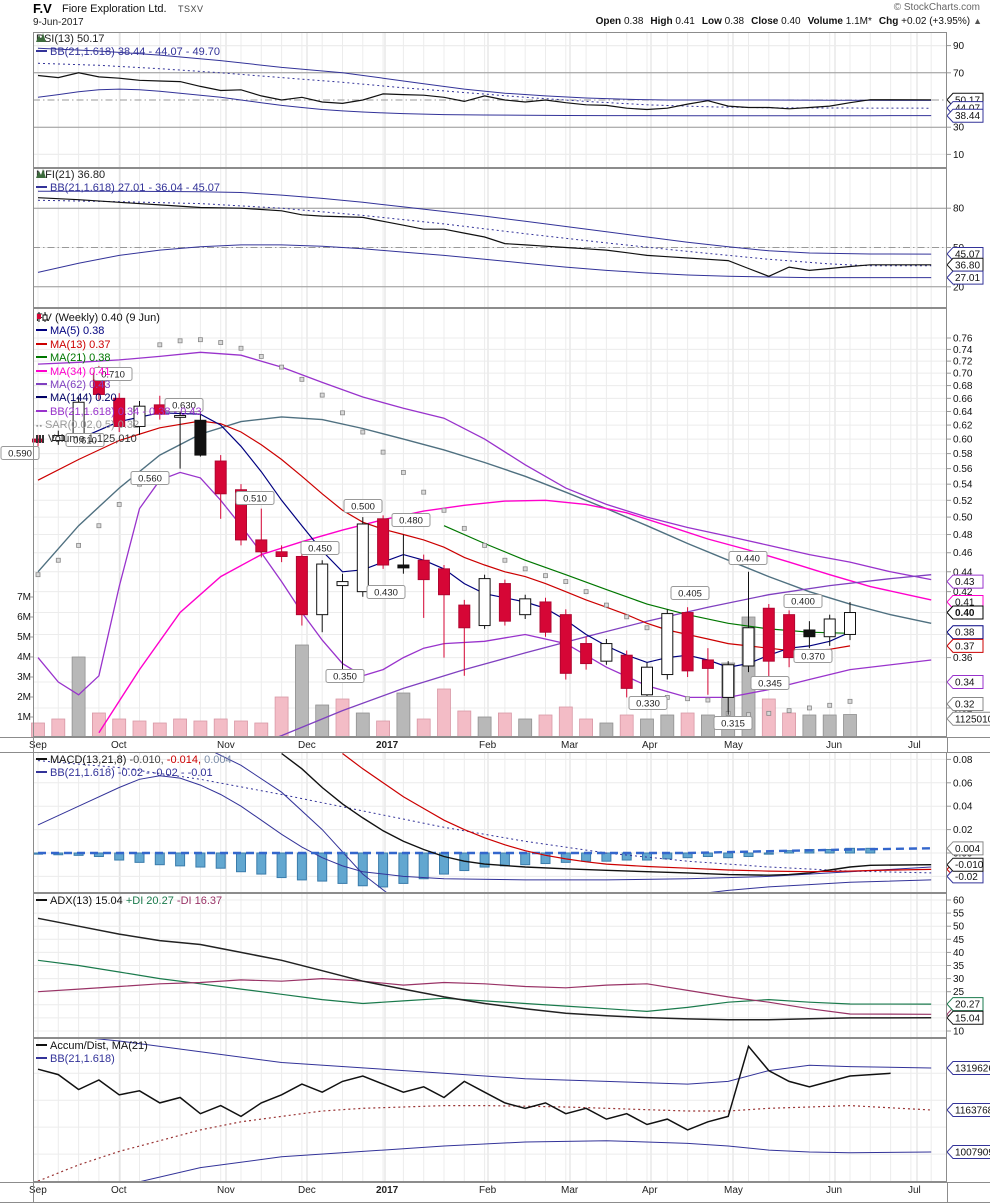 Image resolution: width=990 pixels, height=1204 pixels. Describe the element at coordinates (858, 21) in the screenshot. I see `volume-value: 1.1M*` at that location.